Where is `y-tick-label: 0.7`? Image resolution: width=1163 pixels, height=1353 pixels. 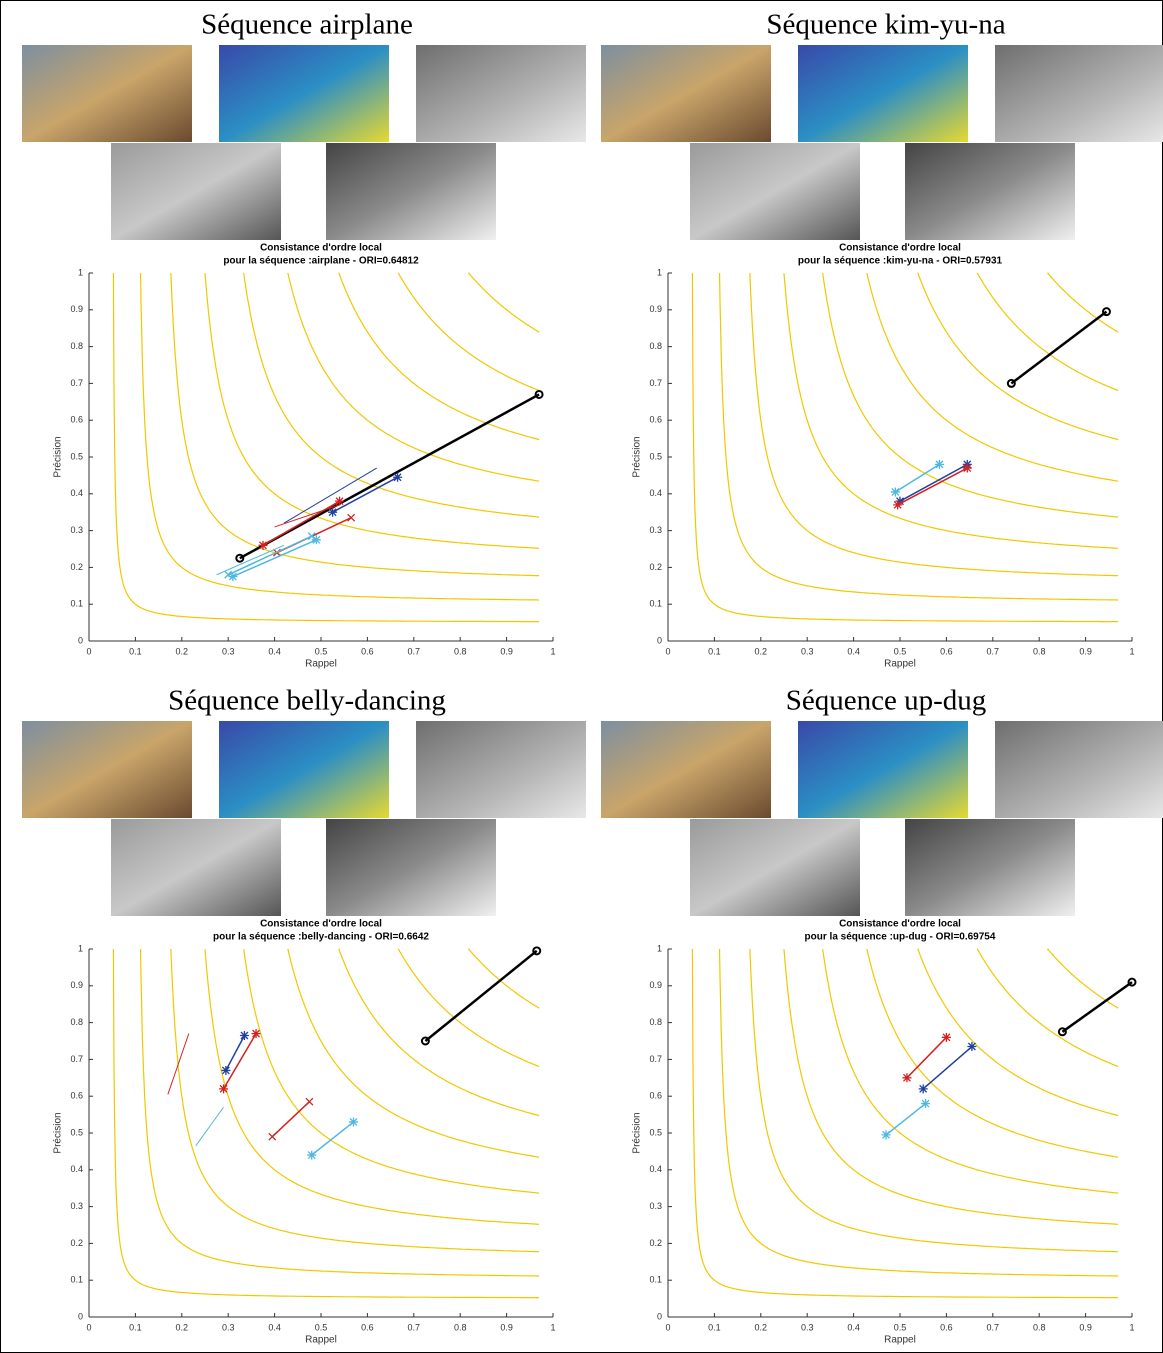
y-tick-label: 0.7 is located at coordinates (76, 1059).